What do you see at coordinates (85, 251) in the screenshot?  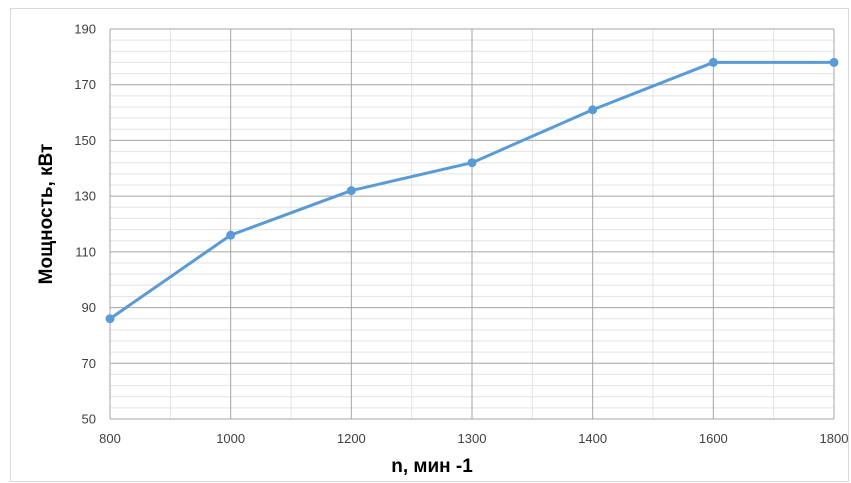 I see `y-tick-label: 110` at bounding box center [85, 251].